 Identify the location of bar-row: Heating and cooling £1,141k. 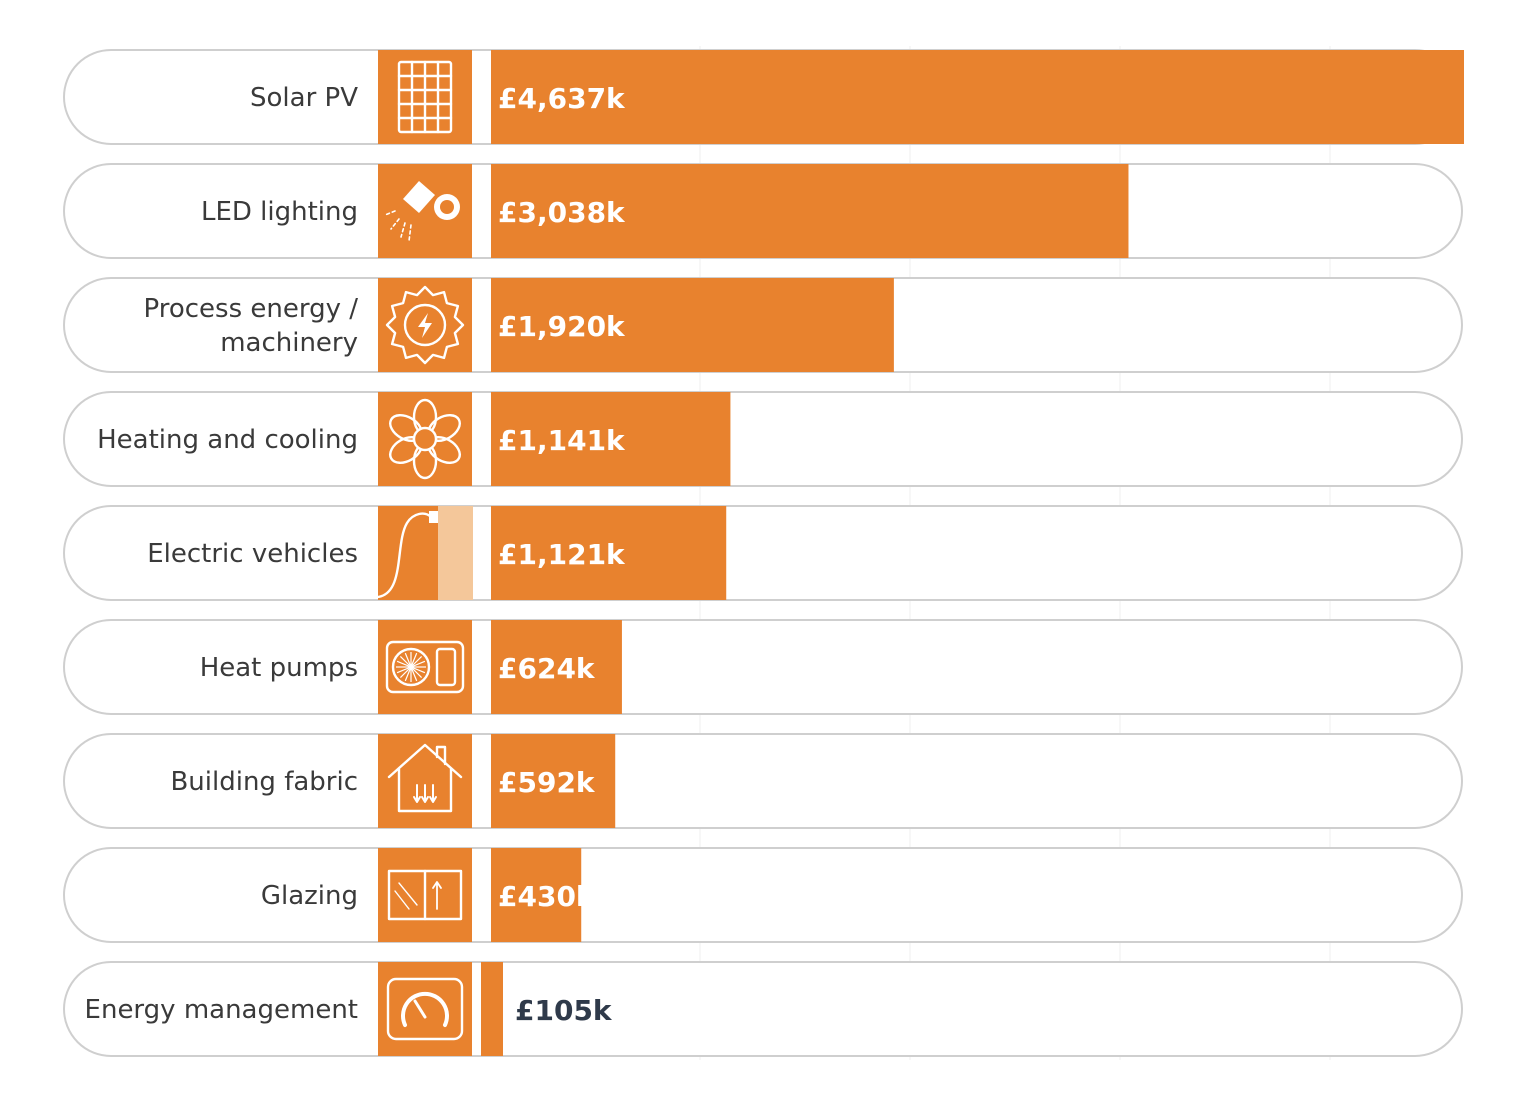
(763, 439).